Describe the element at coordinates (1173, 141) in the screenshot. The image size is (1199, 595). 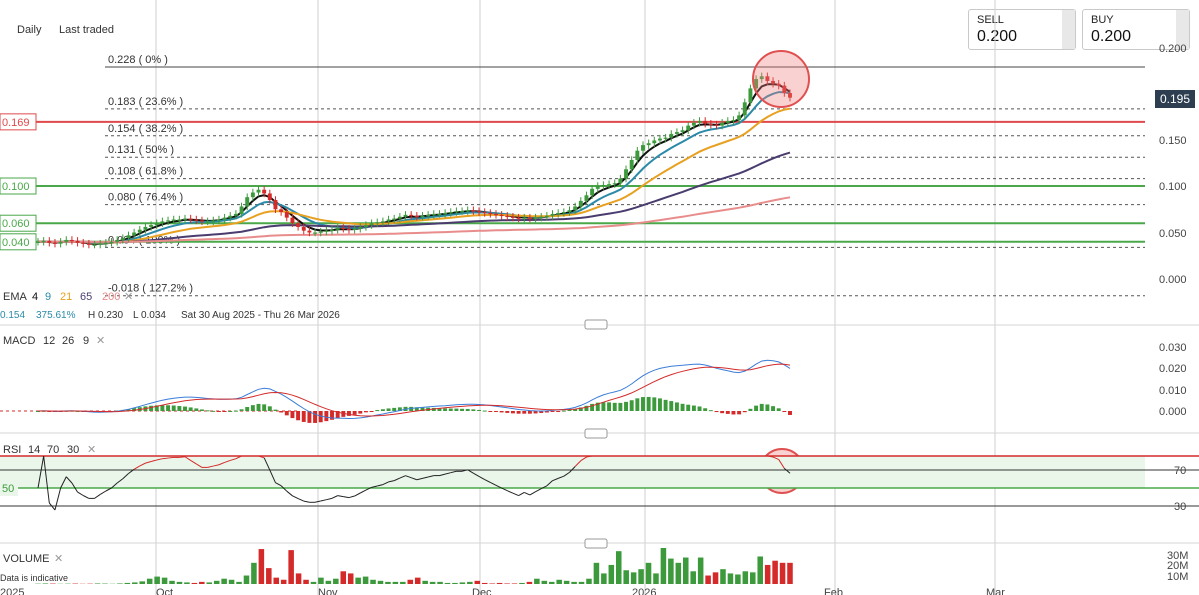
I see `price-axis-label: 0.150` at that location.